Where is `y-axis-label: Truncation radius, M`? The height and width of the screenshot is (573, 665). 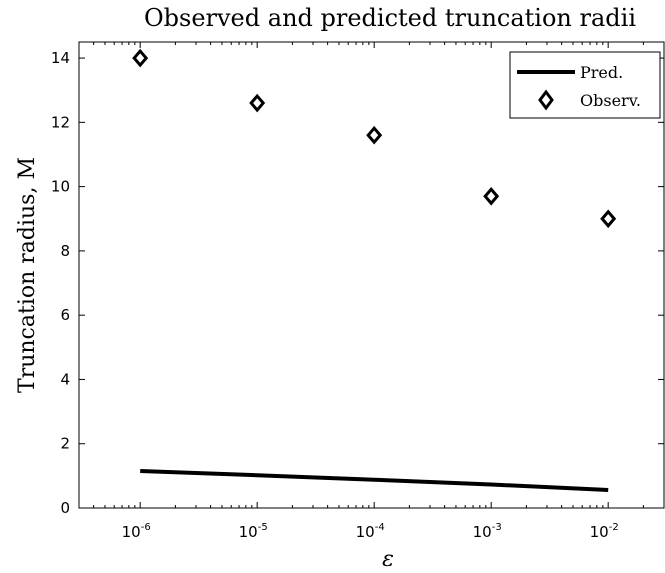 y-axis-label: Truncation radius, M is located at coordinates (27, 275).